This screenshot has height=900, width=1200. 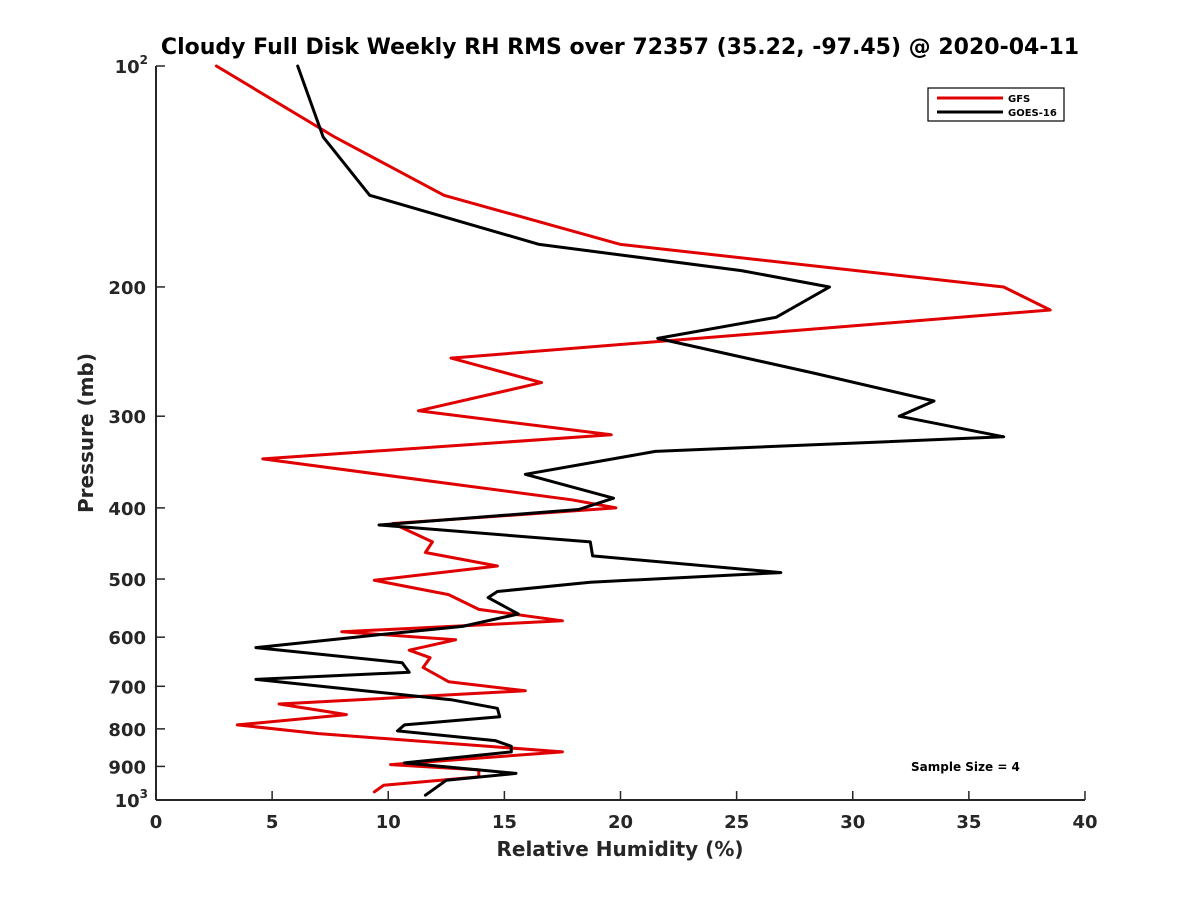 What do you see at coordinates (127, 730) in the screenshot?
I see `y-tick-label: 800` at bounding box center [127, 730].